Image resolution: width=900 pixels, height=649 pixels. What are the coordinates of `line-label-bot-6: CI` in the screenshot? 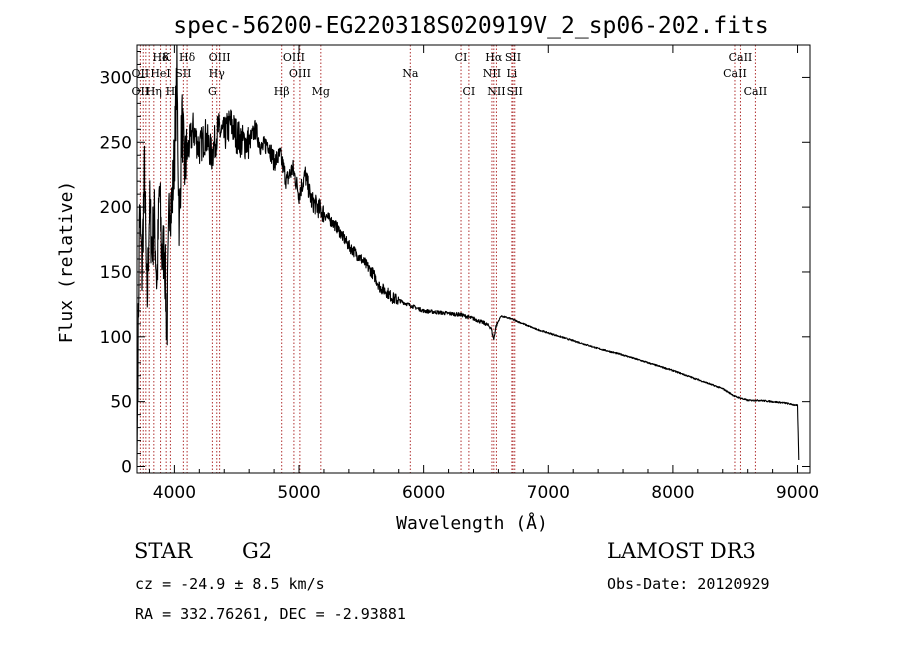 It's located at (469, 91).